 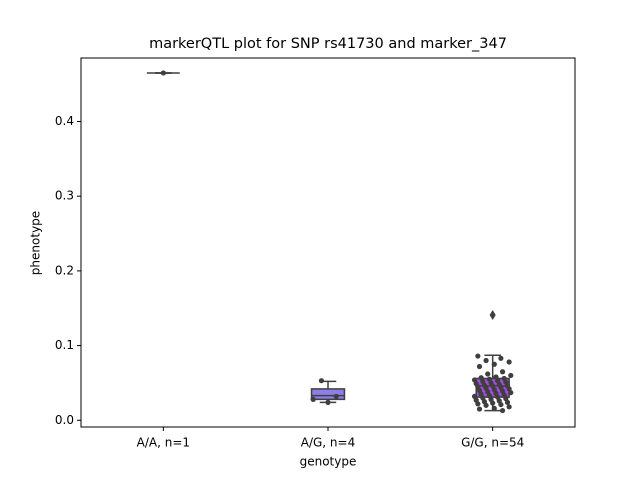 What do you see at coordinates (36, 243) in the screenshot?
I see `y-axis-label: phenotype` at bounding box center [36, 243].